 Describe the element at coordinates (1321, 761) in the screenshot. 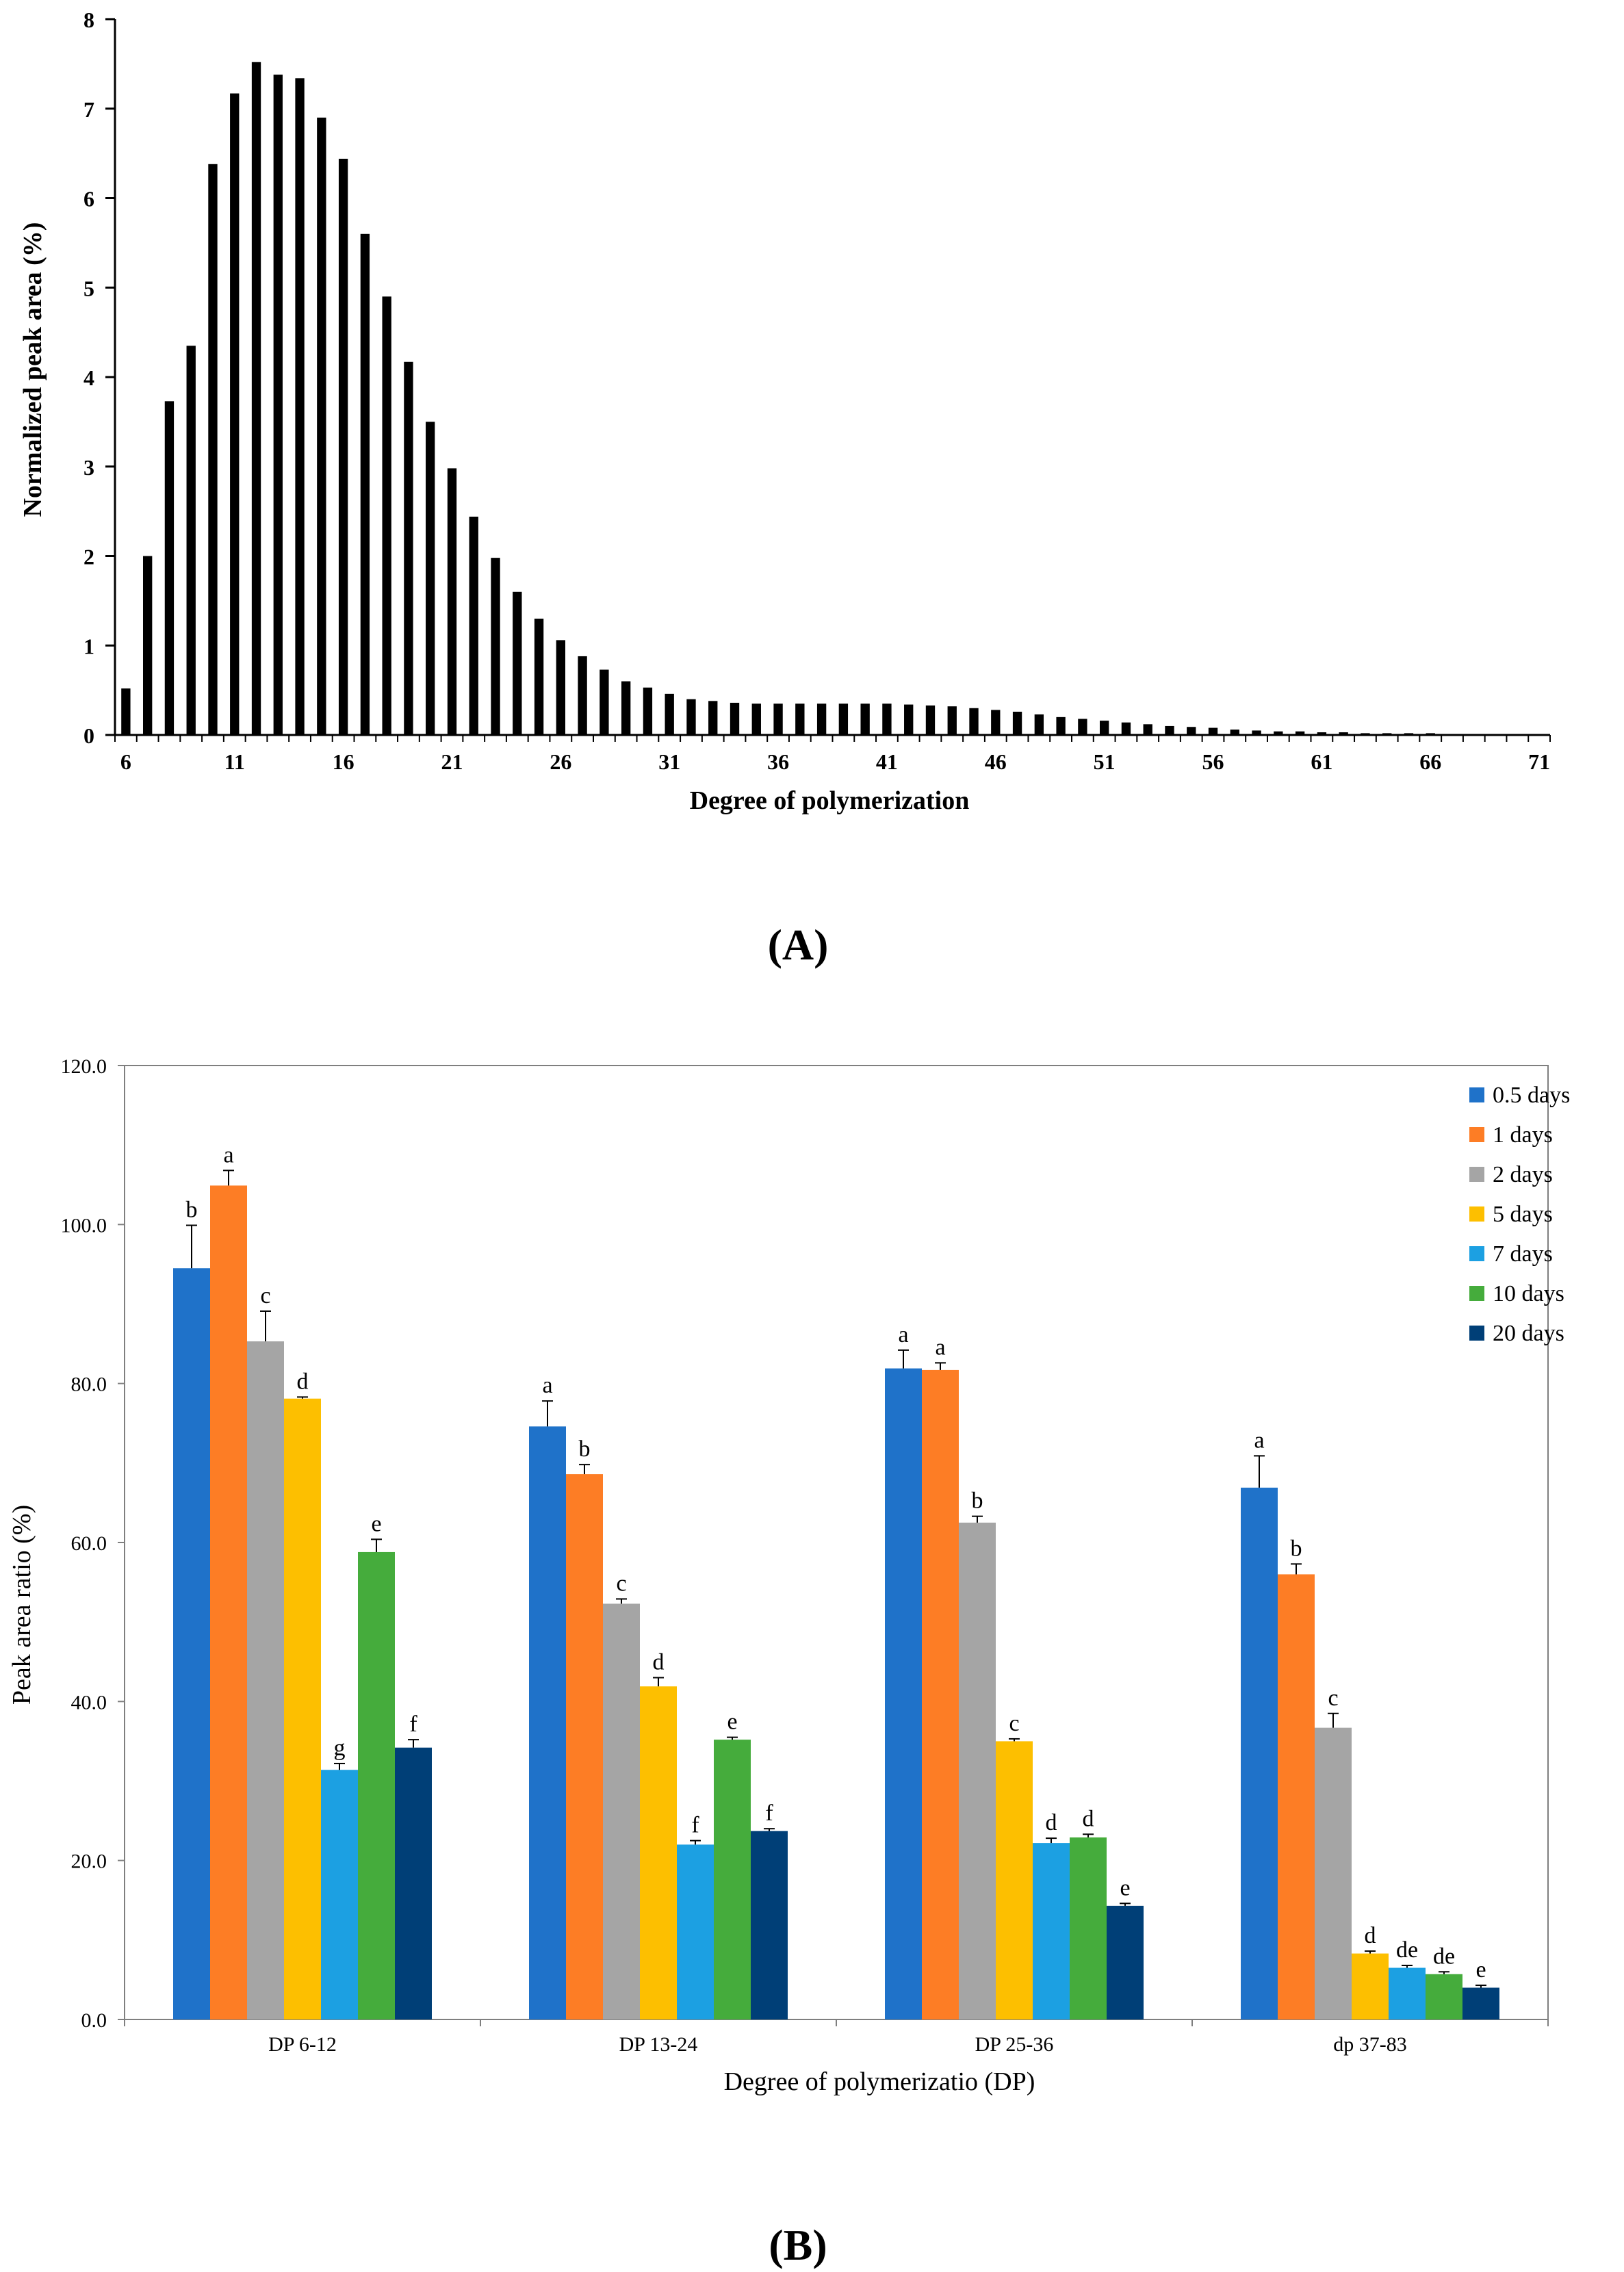

I see `panel-a-x-tick-label: 61` at that location.